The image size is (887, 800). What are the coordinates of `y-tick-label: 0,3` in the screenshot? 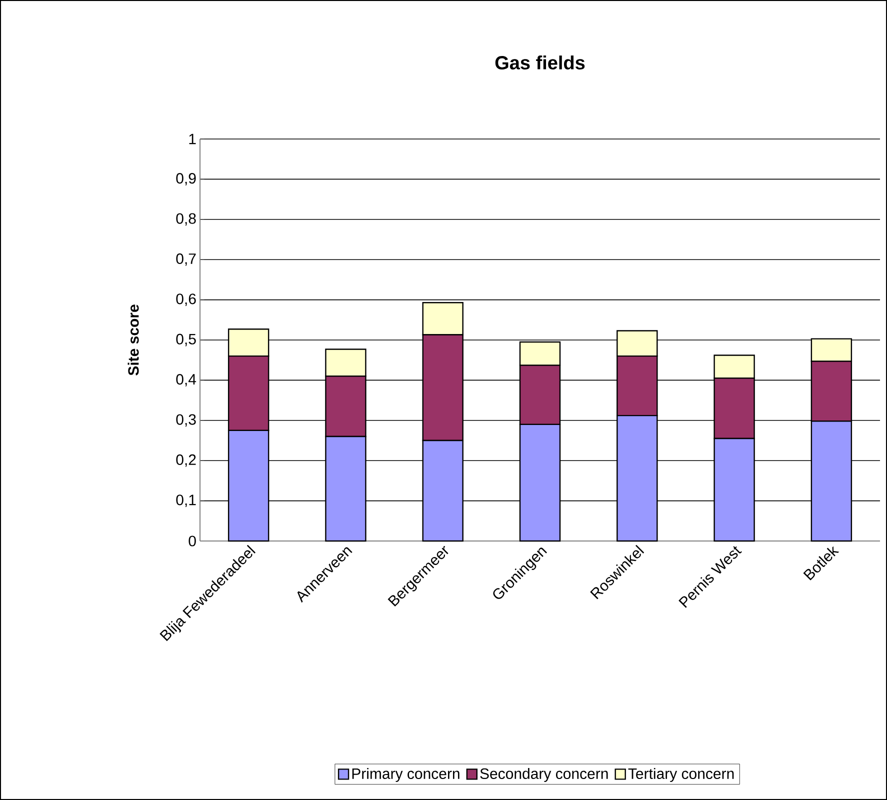 It's located at (186, 420).